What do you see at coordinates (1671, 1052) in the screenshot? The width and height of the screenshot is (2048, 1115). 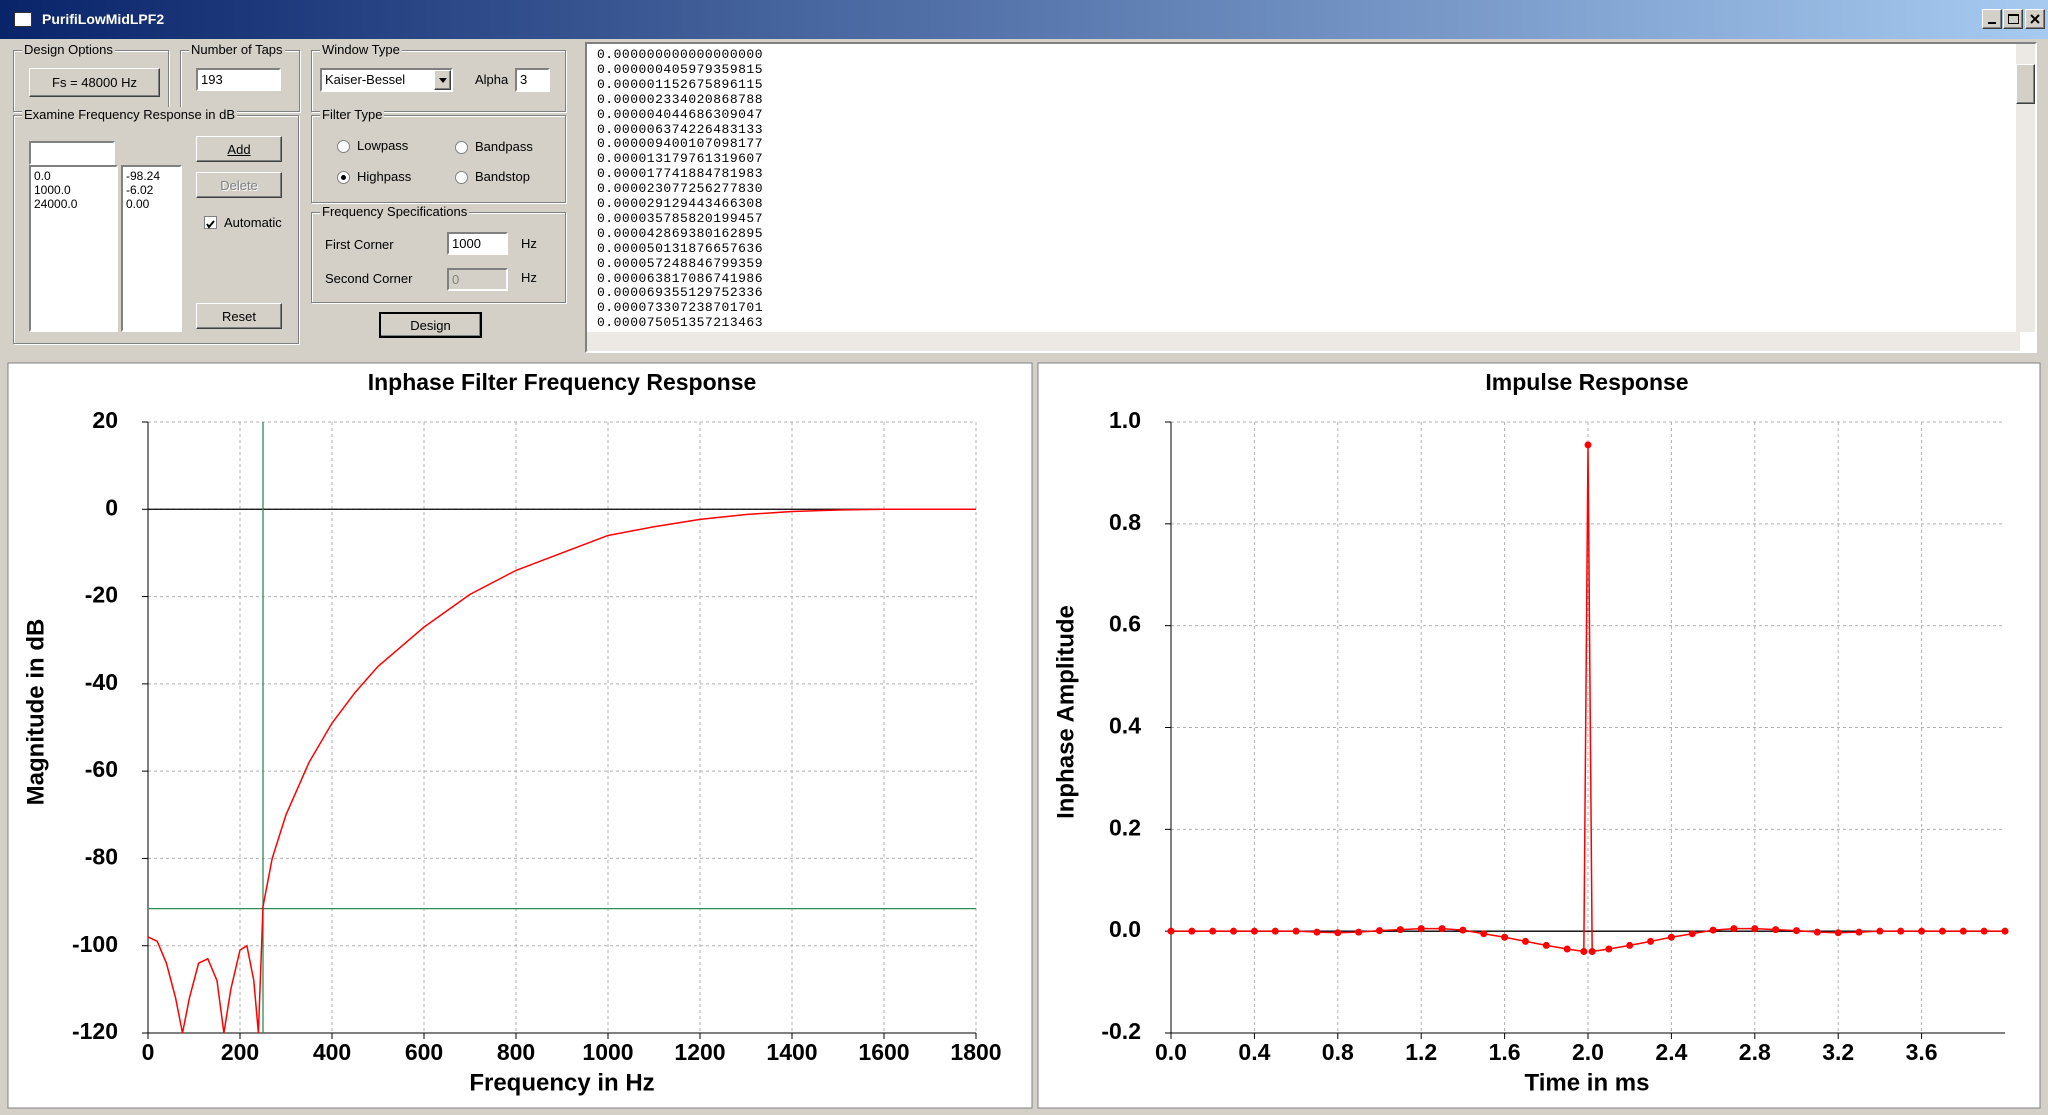 I see `x-tick-label: 2.4` at bounding box center [1671, 1052].